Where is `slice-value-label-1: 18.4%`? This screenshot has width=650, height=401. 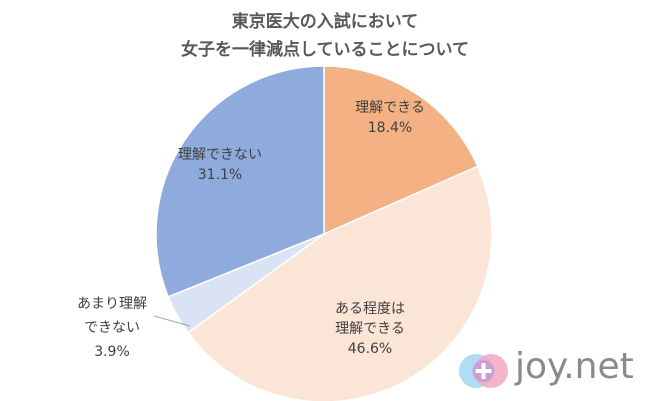 slice-value-label-1: 18.4% is located at coordinates (390, 128).